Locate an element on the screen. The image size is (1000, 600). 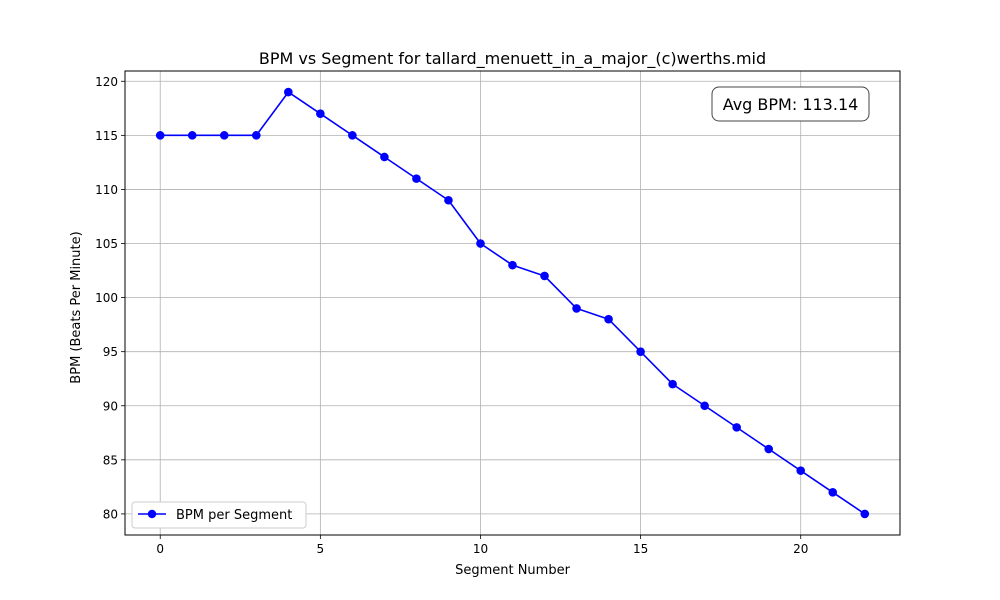
x-tick-label: 5 is located at coordinates (321, 549).